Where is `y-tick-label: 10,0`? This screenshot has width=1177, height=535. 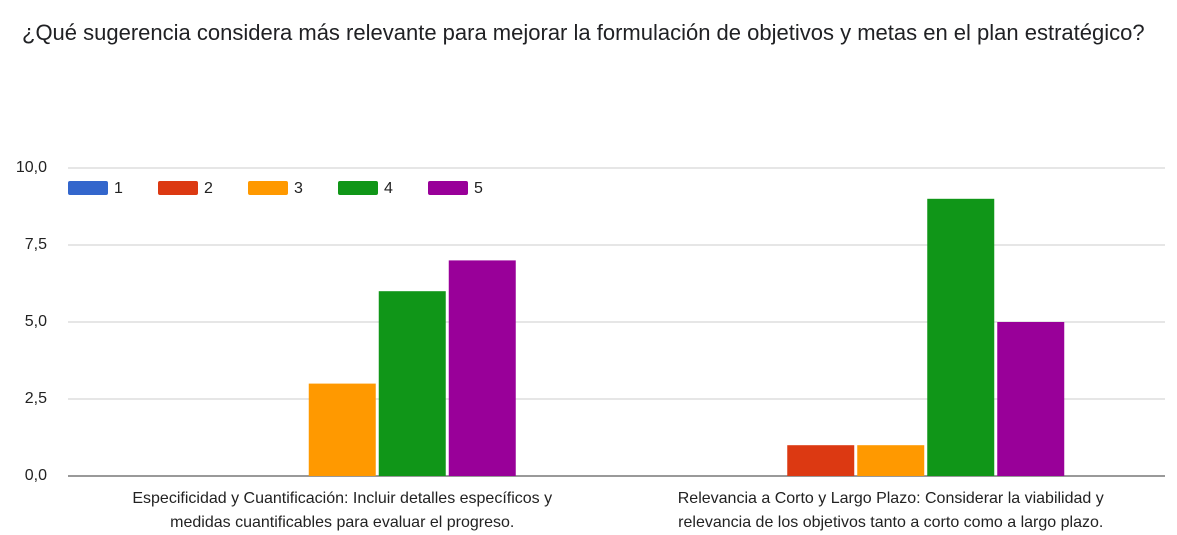
y-tick-label: 10,0 is located at coordinates (31, 167).